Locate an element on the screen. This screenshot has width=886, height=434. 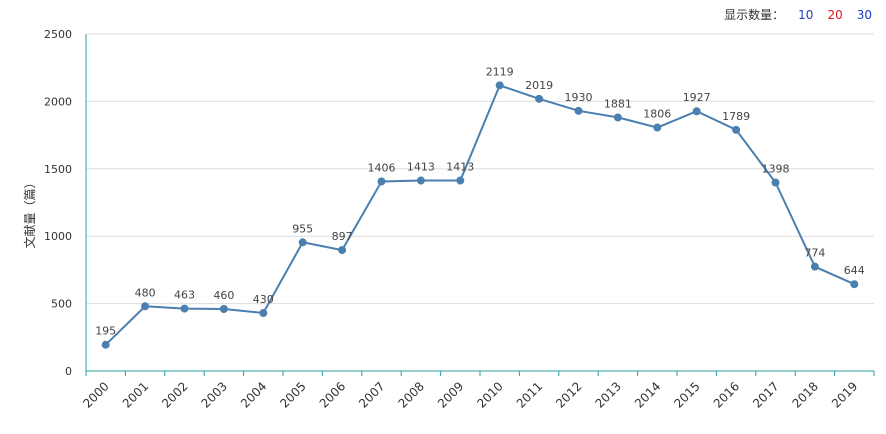
display-count-10: 10 is located at coordinates (806, 14).